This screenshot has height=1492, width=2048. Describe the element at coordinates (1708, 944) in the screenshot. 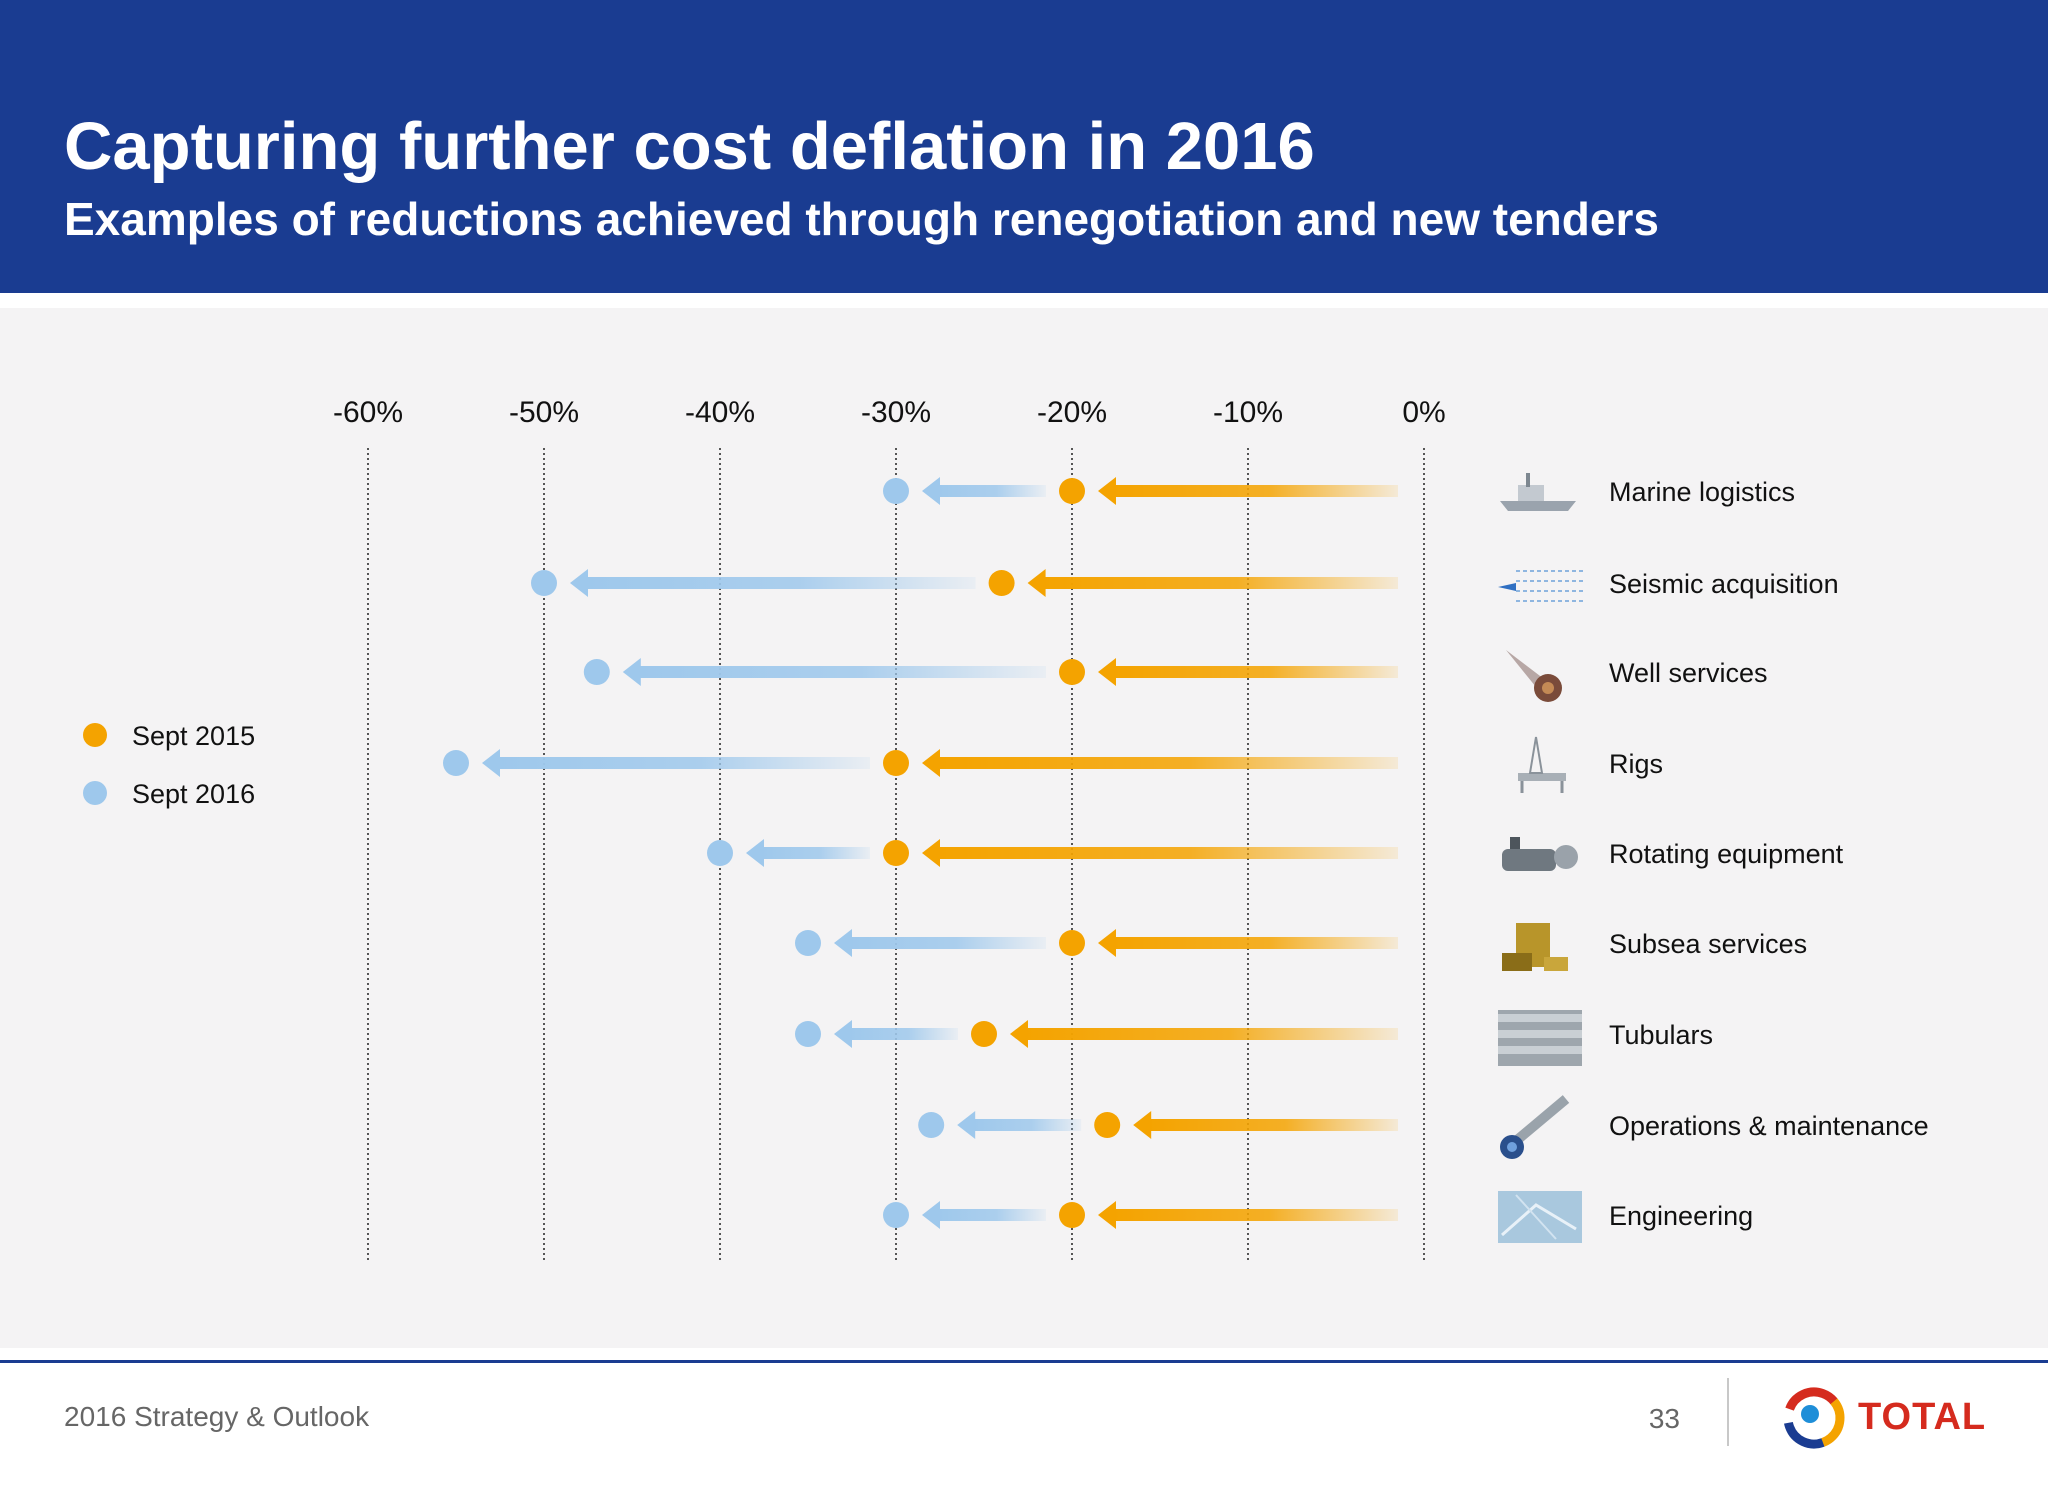

I see `category-label: Subsea services` at that location.